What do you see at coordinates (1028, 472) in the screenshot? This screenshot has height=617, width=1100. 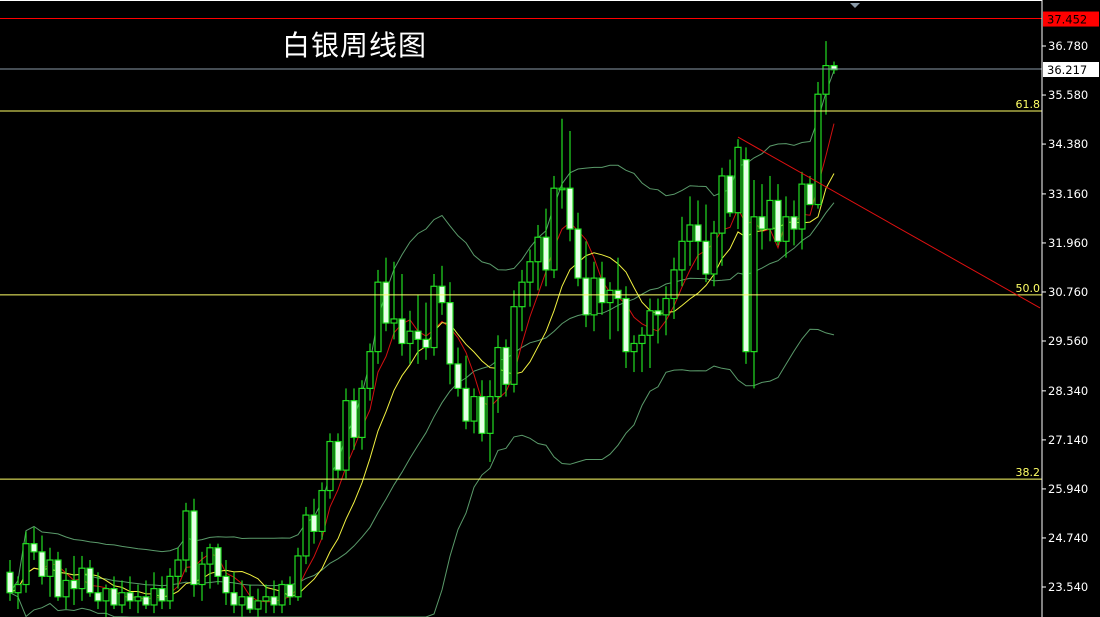 I see `fib-level-label: 38.2` at bounding box center [1028, 472].